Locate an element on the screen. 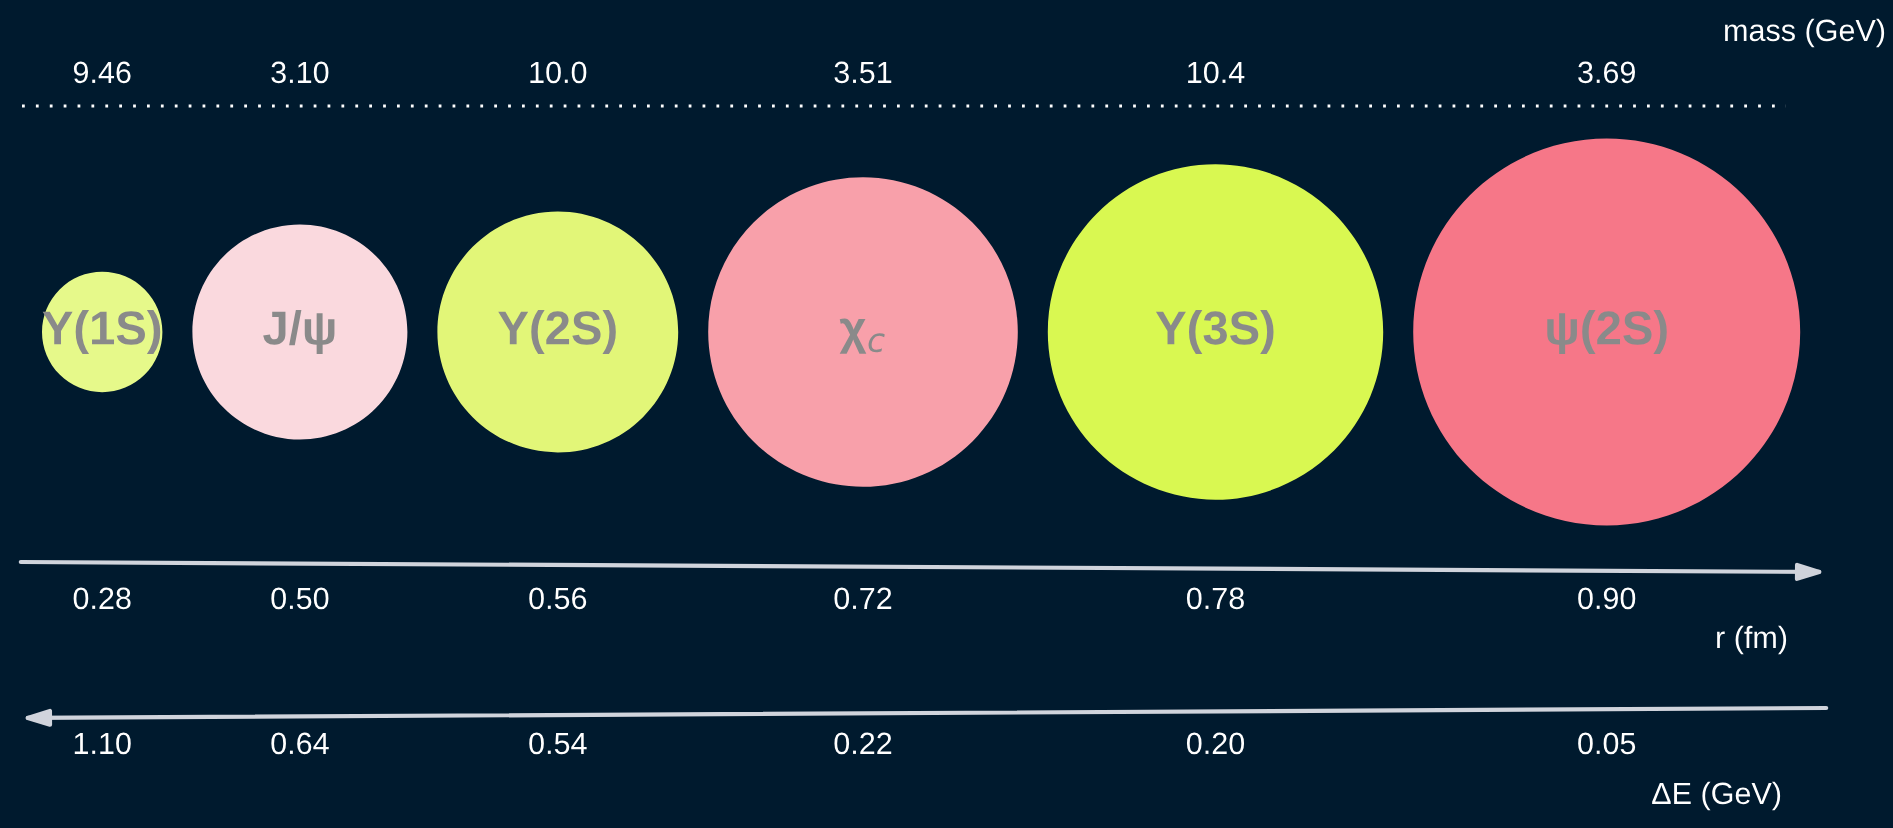  data-label: 0.56 is located at coordinates (558, 598).